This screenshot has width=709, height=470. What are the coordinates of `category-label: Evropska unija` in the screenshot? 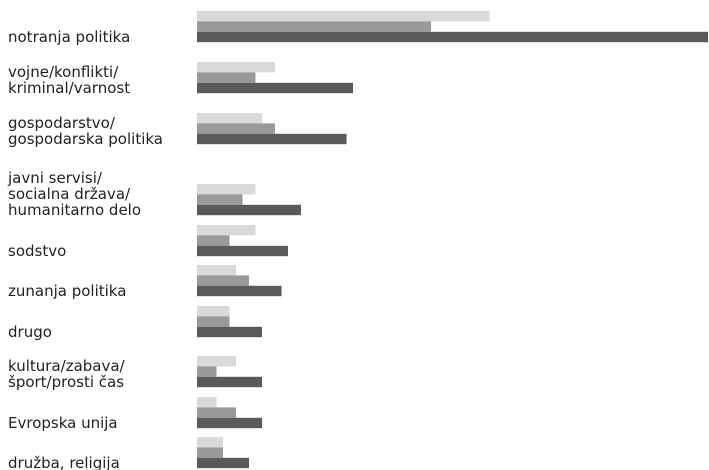 It's located at (63, 423).